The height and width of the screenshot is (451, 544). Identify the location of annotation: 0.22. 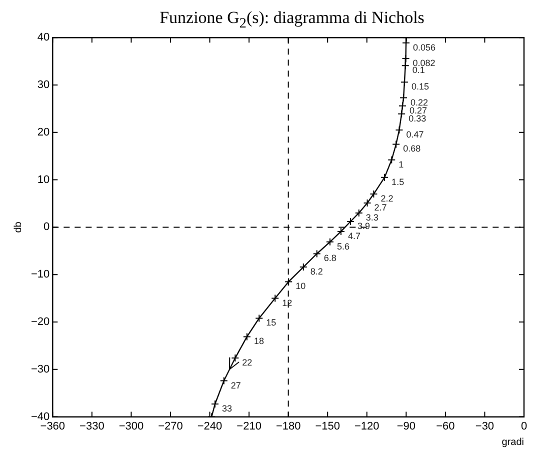
(419, 102).